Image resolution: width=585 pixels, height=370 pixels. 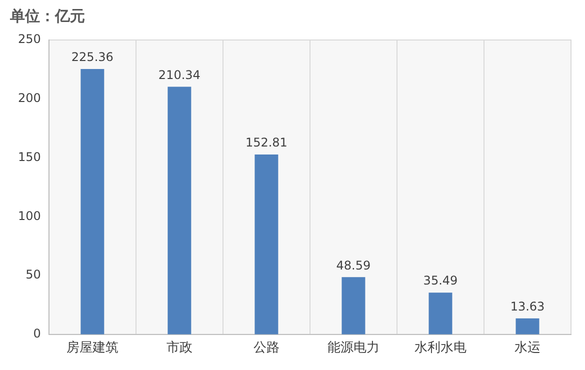 I want to click on y-tick-label: 150, so click(x=29, y=157).